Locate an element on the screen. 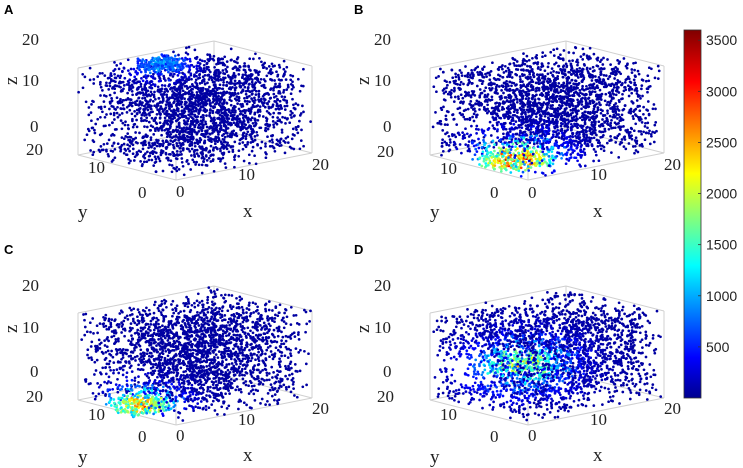 The height and width of the screenshot is (468, 743). y-tick-10: 10 is located at coordinates (96, 167).